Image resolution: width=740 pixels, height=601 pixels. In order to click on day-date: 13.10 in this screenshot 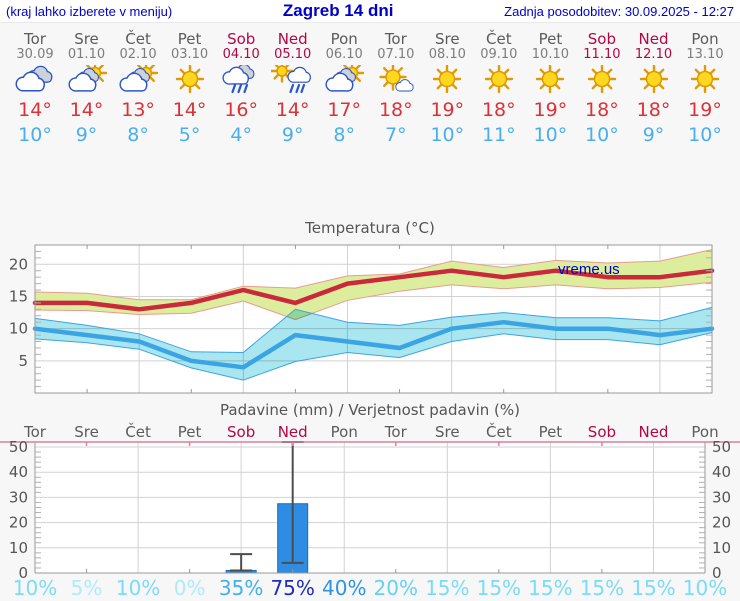, I will do `click(705, 54)`.